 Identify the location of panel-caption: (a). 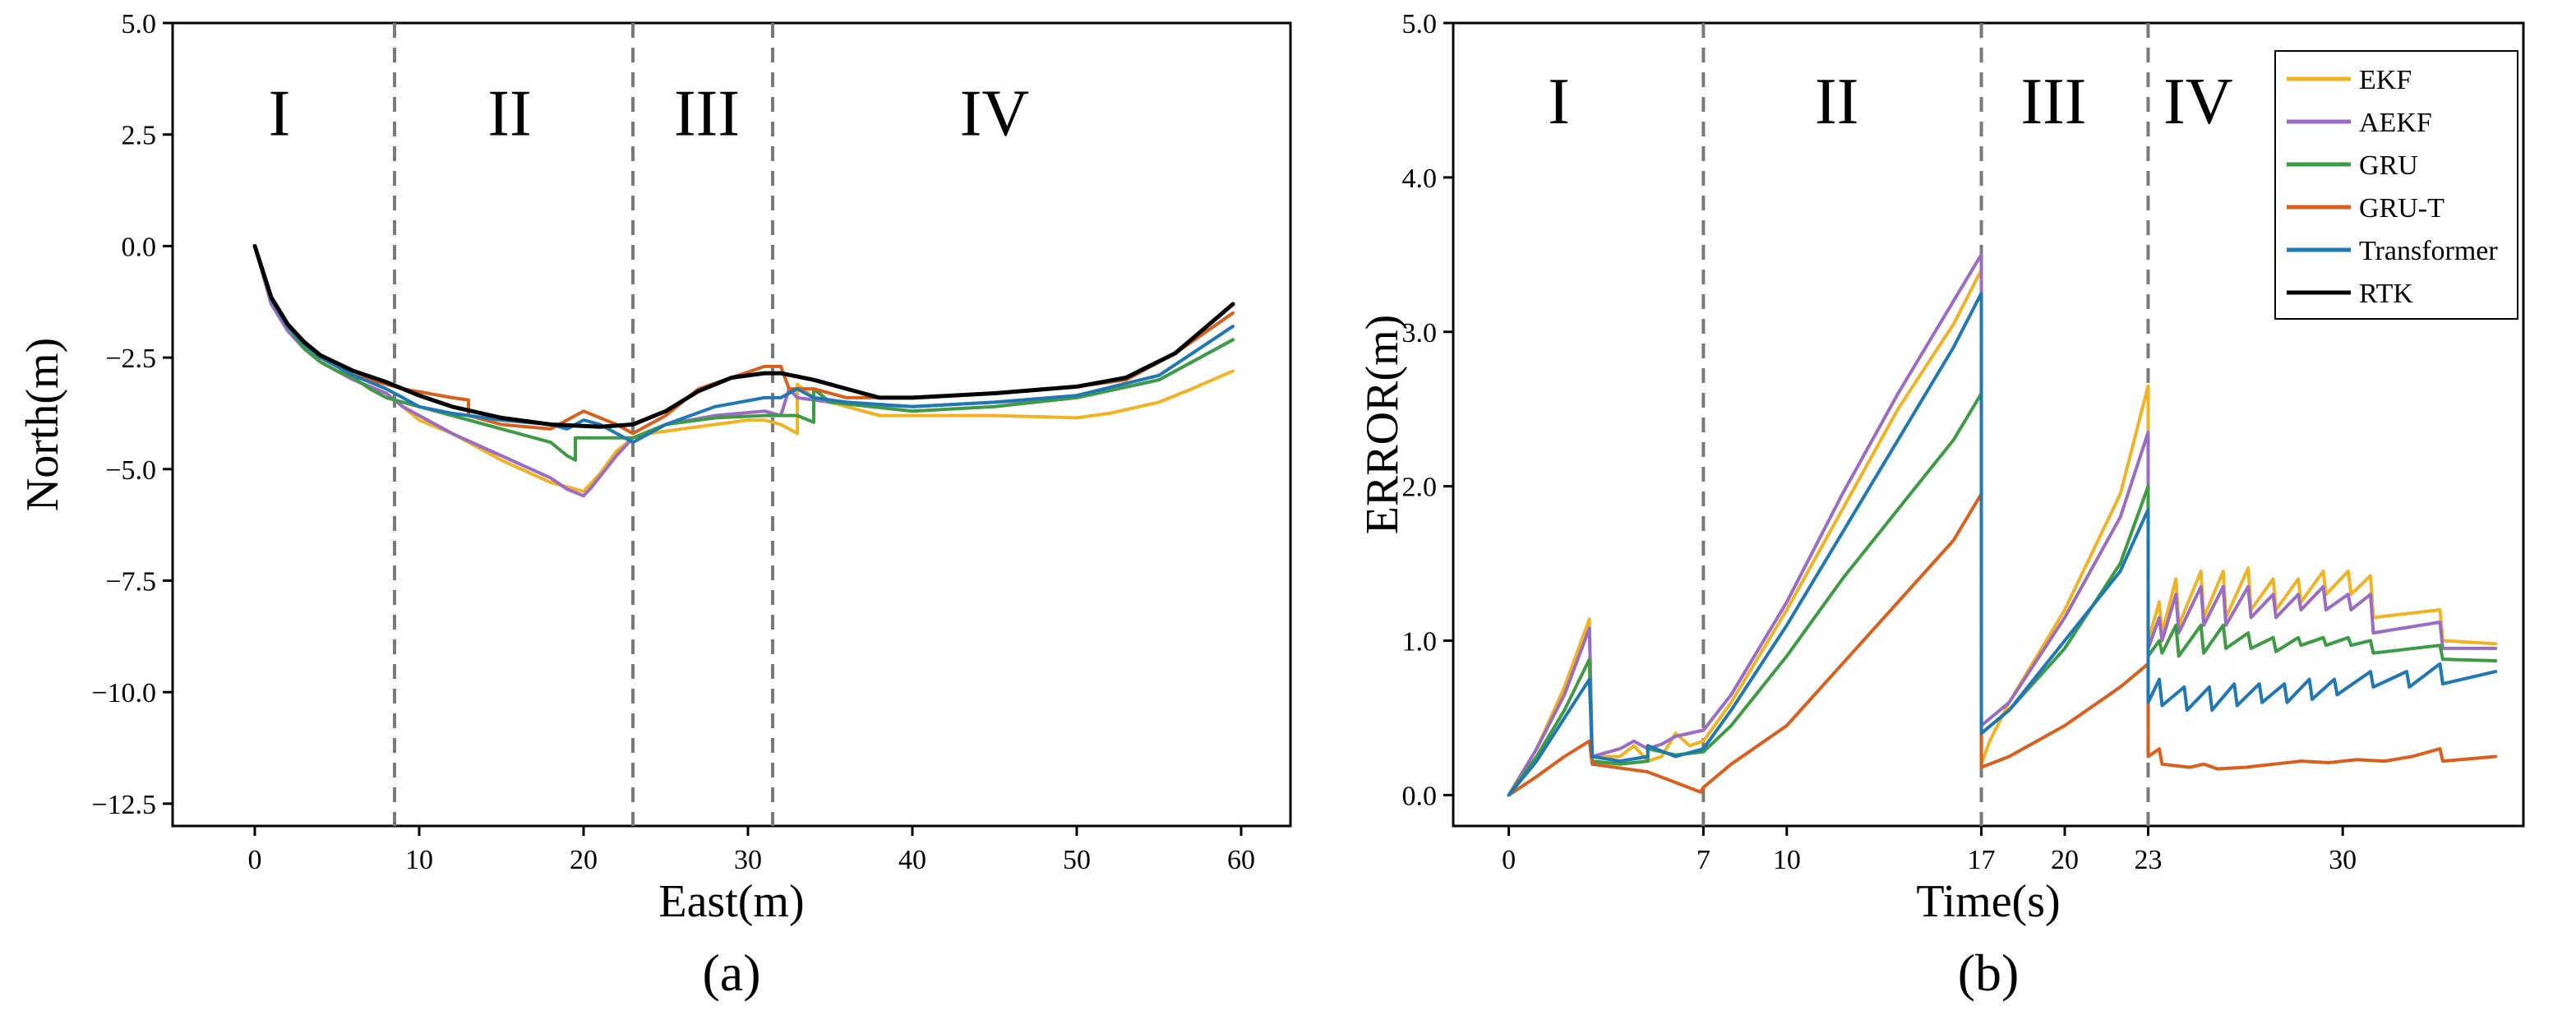
(731, 972).